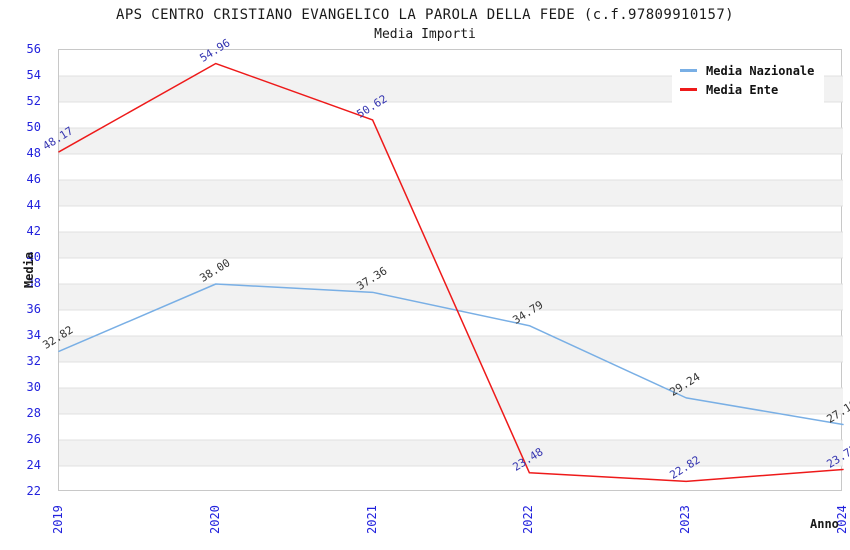  What do you see at coordinates (685, 519) in the screenshot?
I see `x-tick-label: 2023` at bounding box center [685, 519].